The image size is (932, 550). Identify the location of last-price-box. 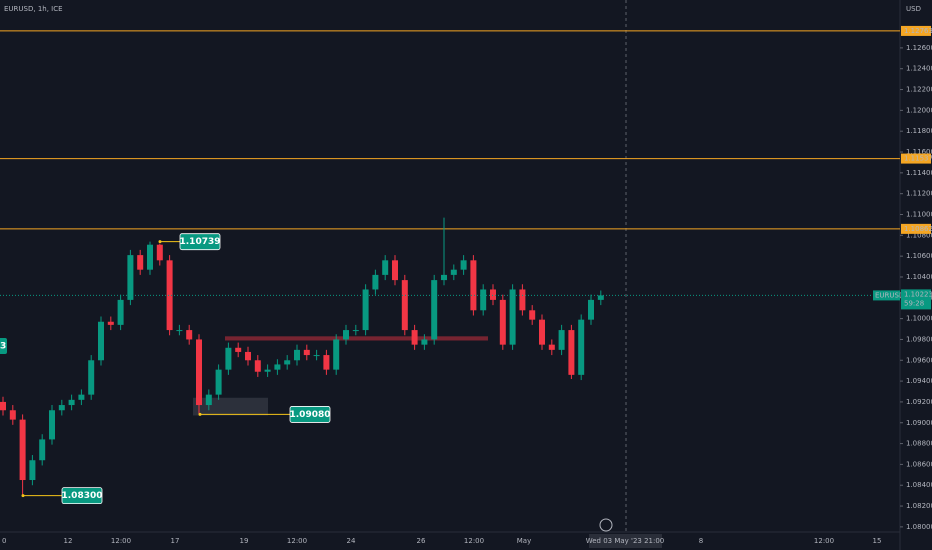
(916, 299).